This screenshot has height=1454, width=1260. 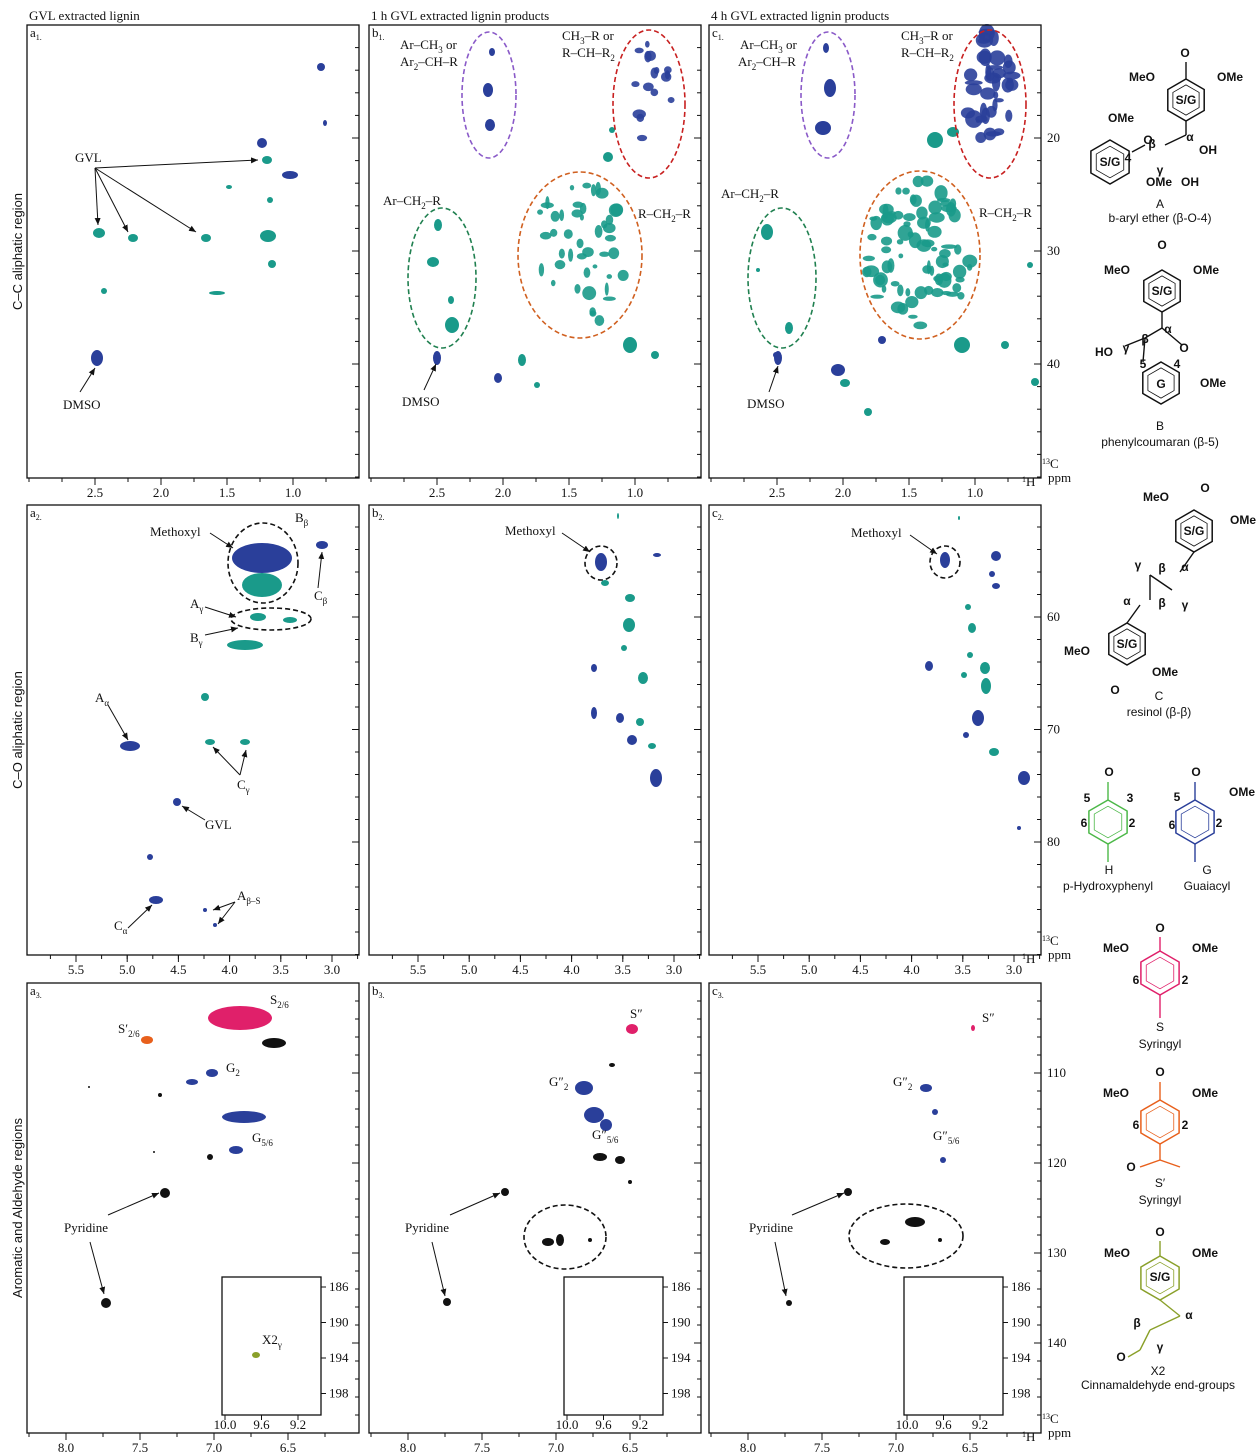 I want to click on annotation-text: DMSO, so click(x=421, y=401).